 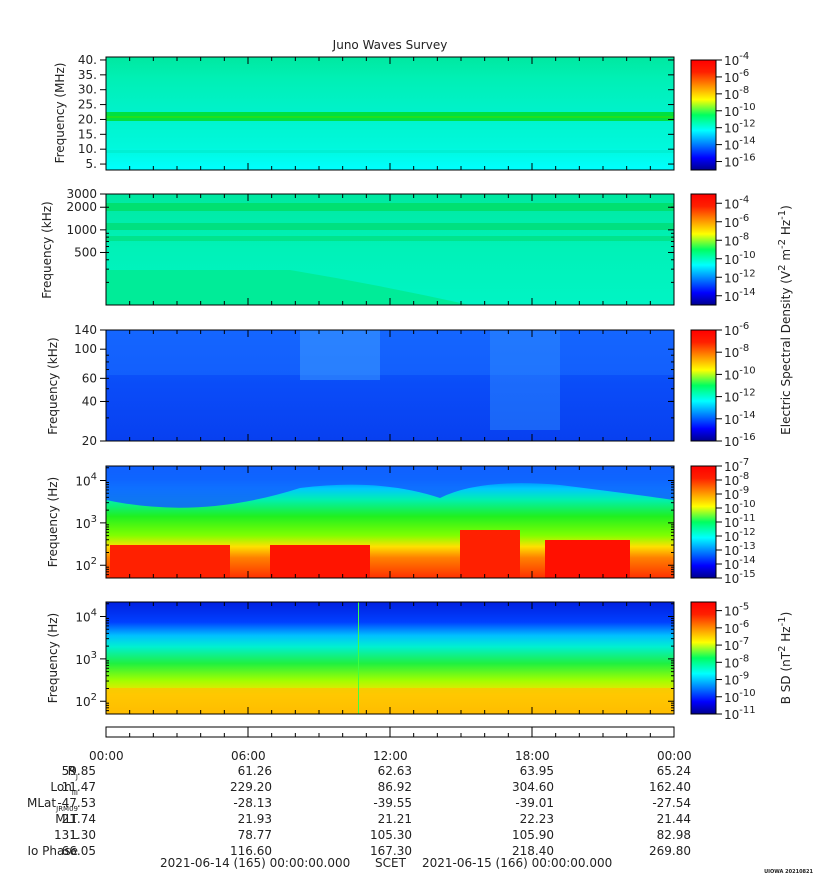 What do you see at coordinates (81, 230) in the screenshot?
I see `y-tick-label: 1000` at bounding box center [81, 230].